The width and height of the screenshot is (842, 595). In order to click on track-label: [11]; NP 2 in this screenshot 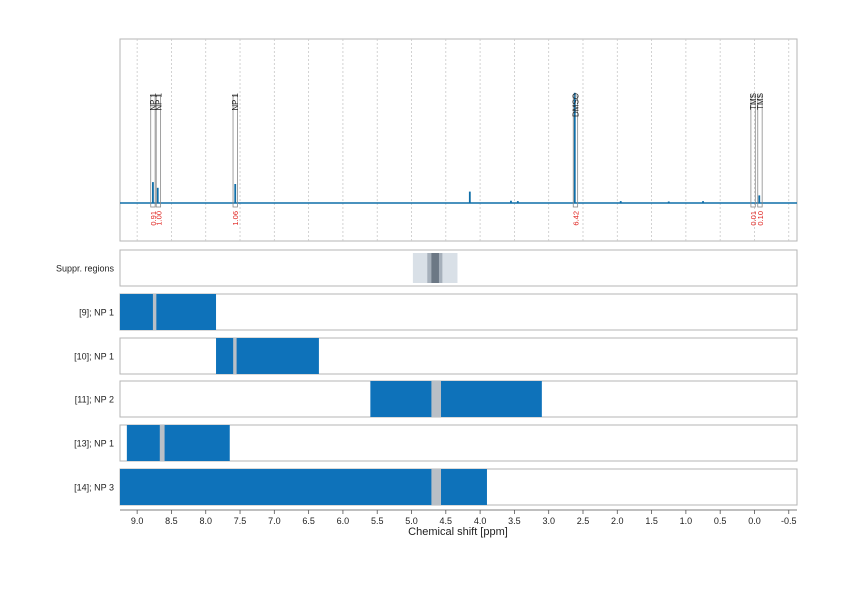, I will do `click(94, 400)`.